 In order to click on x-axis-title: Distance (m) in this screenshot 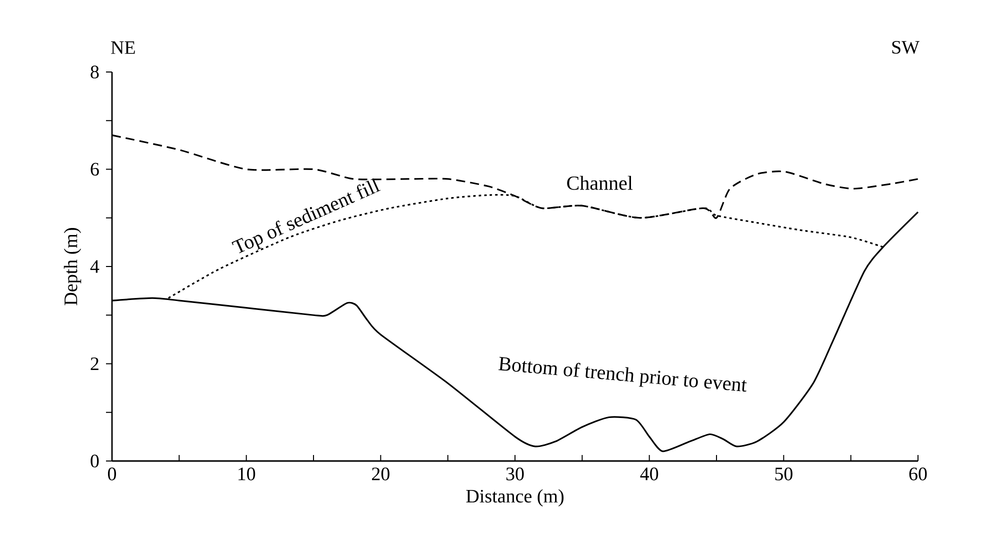, I will do `click(515, 497)`.